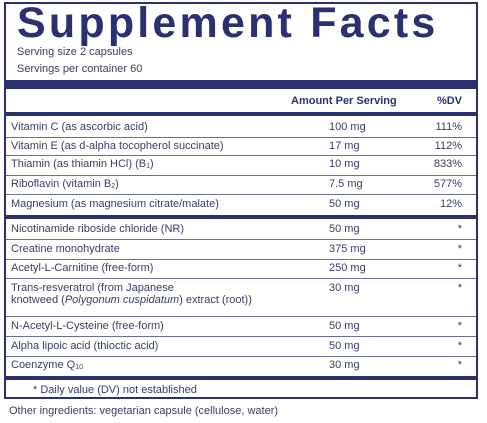  I want to click on nutrient-amount: 7.5 mg, so click(346, 184).